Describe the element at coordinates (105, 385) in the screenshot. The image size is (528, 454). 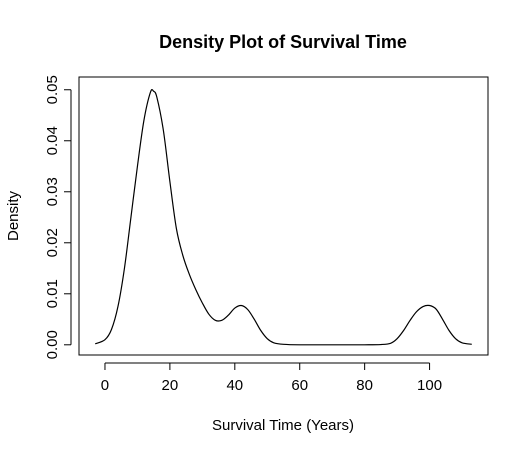
I see `x-tick-label: 0` at that location.